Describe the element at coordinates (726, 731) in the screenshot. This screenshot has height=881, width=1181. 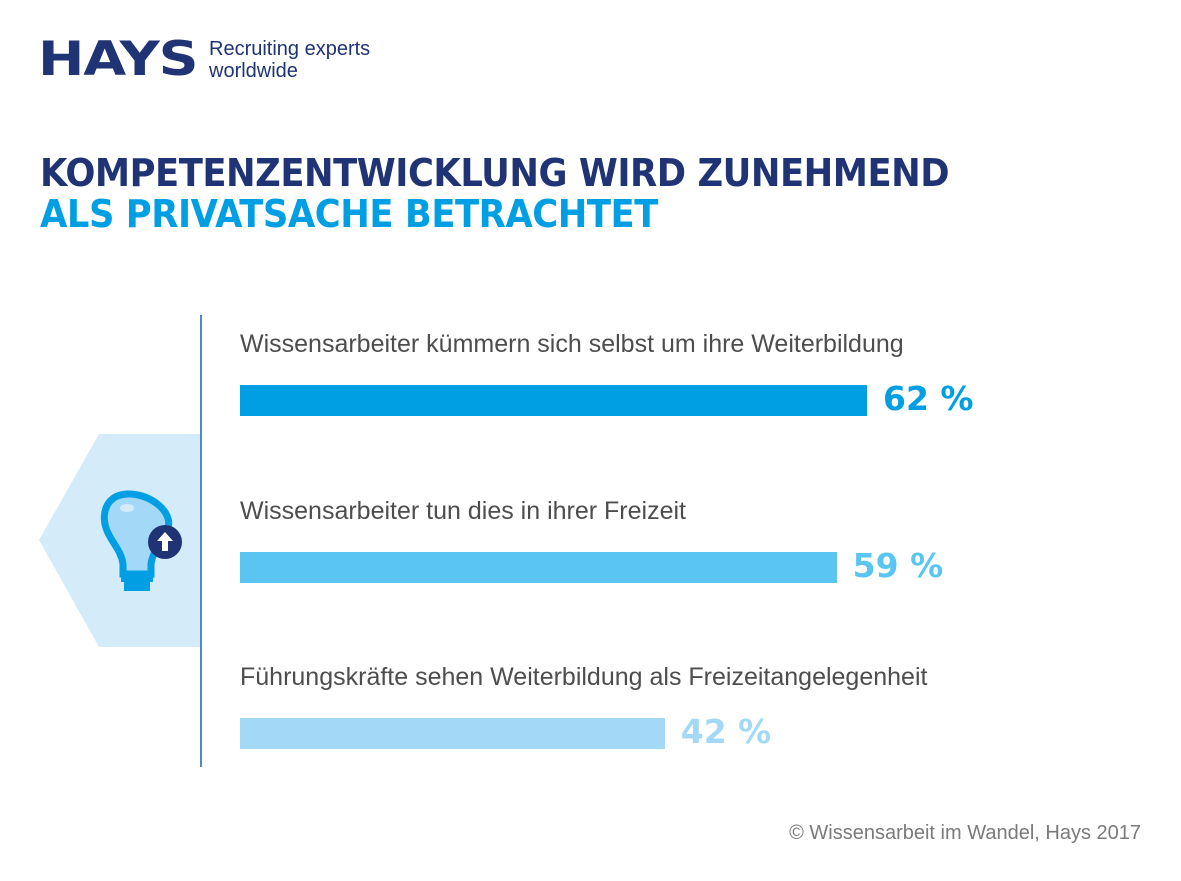
I see `value-label: 42 %` at that location.